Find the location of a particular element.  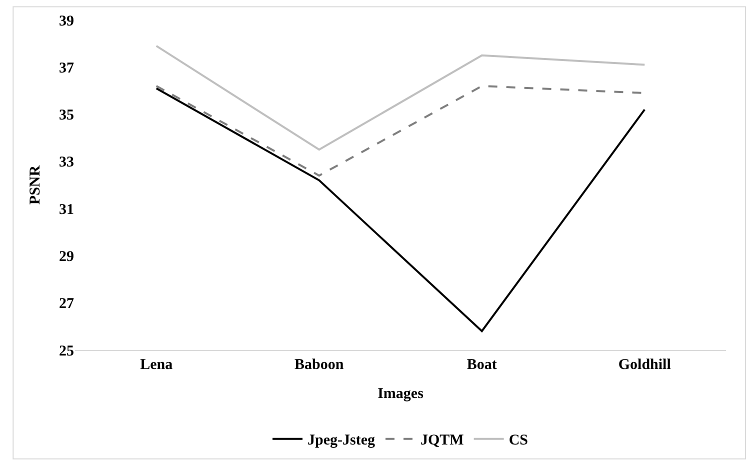

x-axis-title: Images is located at coordinates (401, 394).